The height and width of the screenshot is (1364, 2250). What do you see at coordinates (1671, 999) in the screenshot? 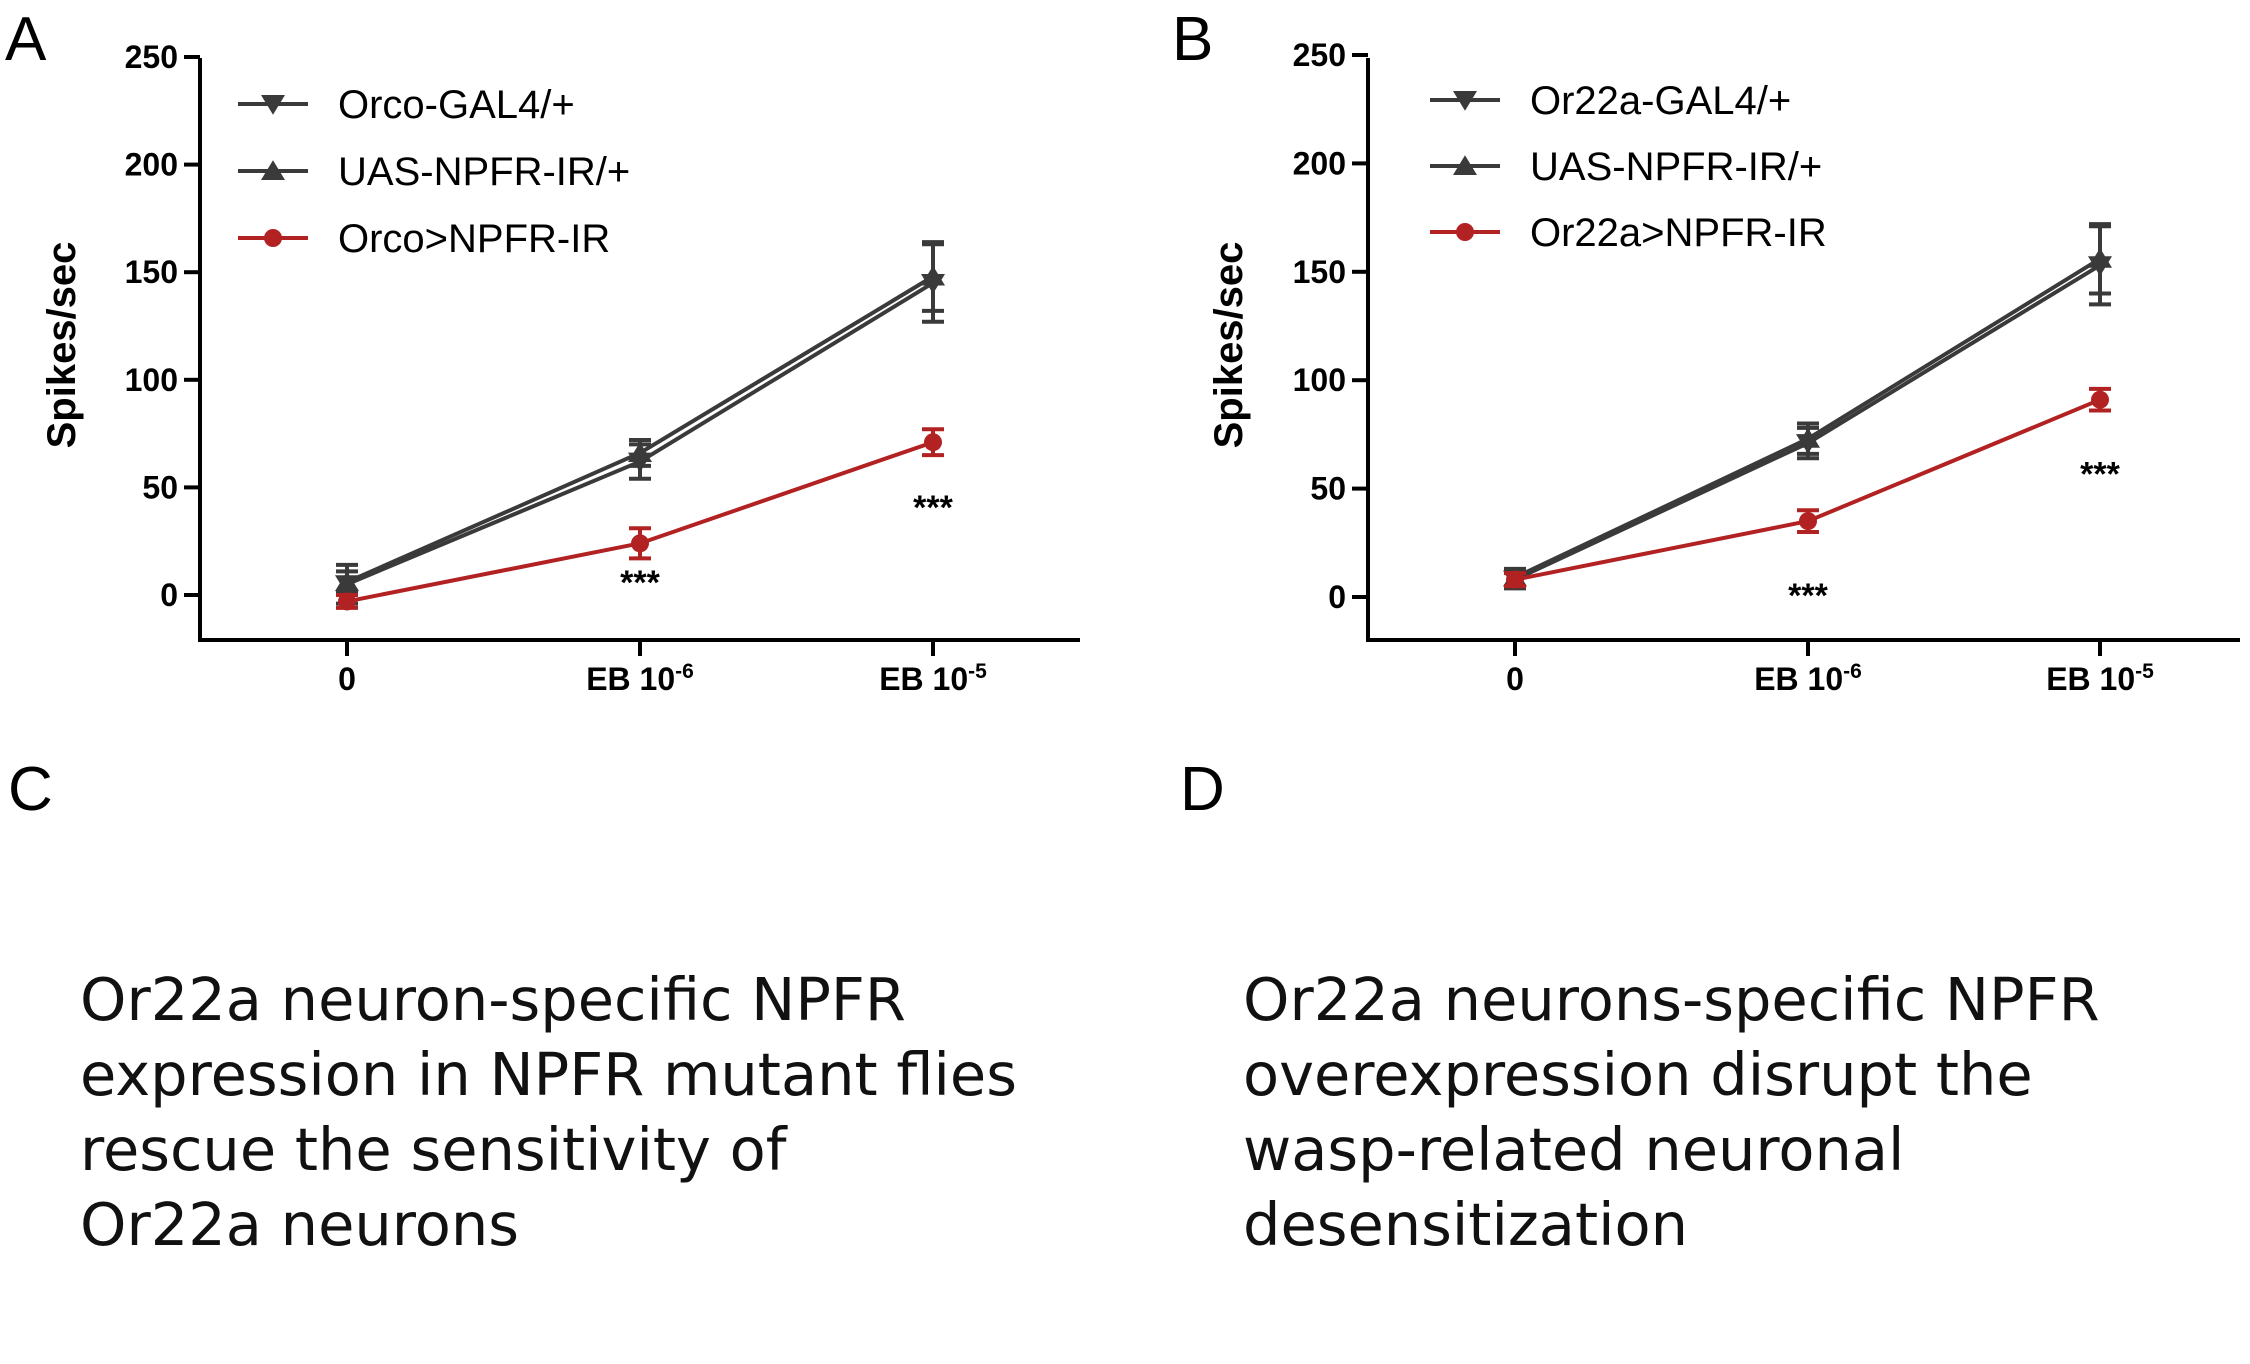
I see `description-line: Or22a neurons-specific NPFR` at bounding box center [1671, 999].